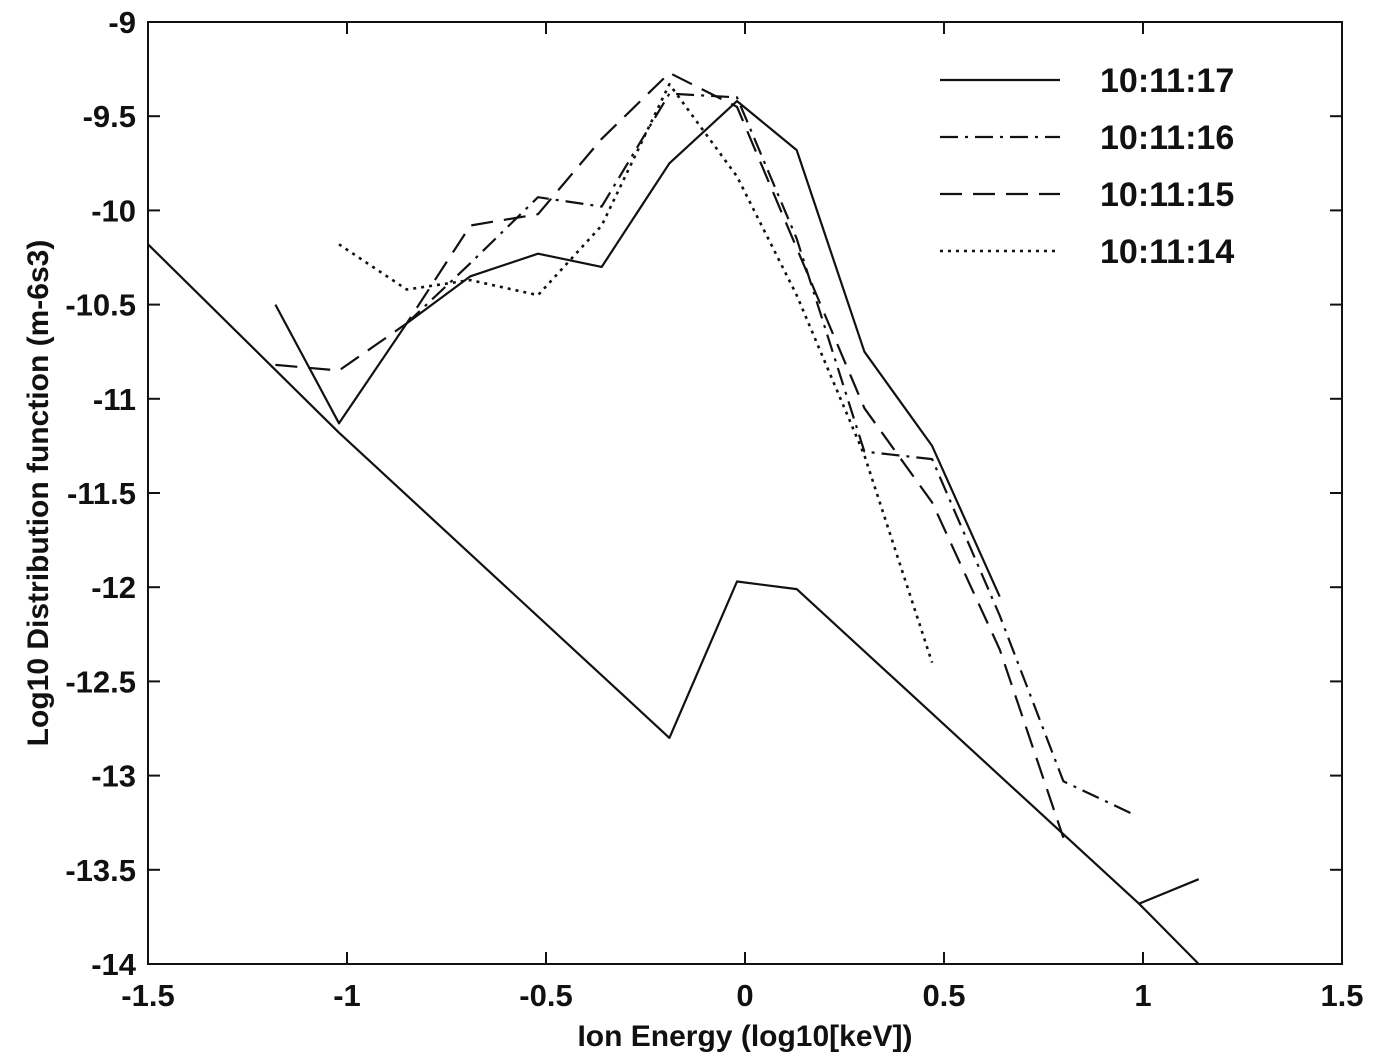  What do you see at coordinates (114, 964) in the screenshot?
I see `y-tick-label: -14` at bounding box center [114, 964].